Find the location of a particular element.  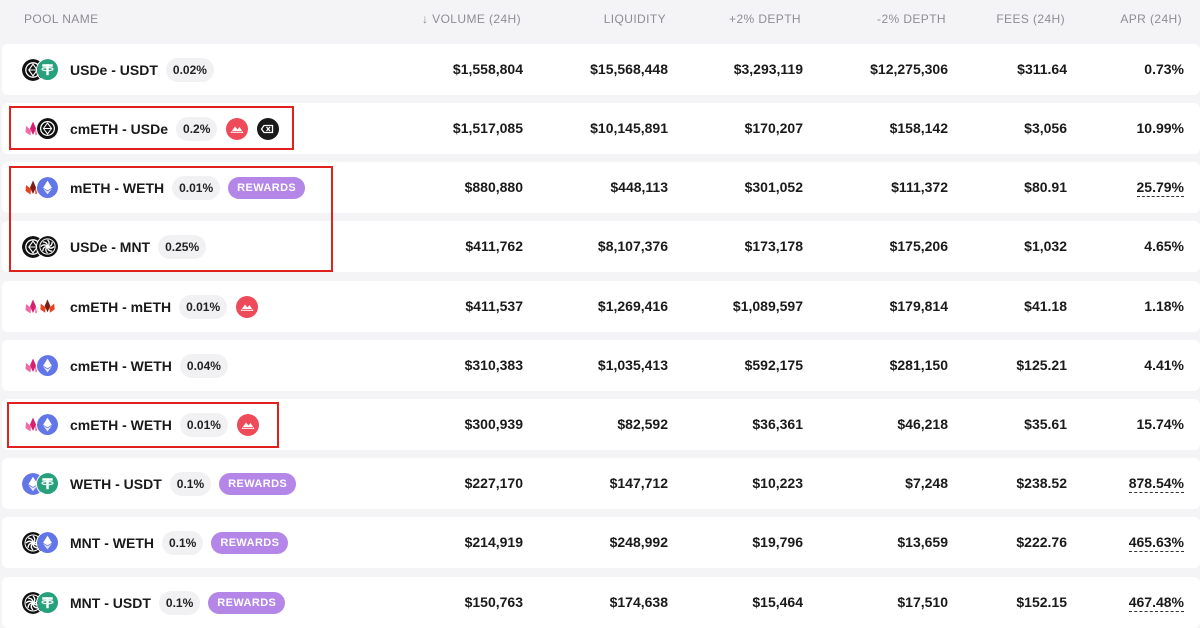

apr-cell: 4.41% is located at coordinates (1164, 365).